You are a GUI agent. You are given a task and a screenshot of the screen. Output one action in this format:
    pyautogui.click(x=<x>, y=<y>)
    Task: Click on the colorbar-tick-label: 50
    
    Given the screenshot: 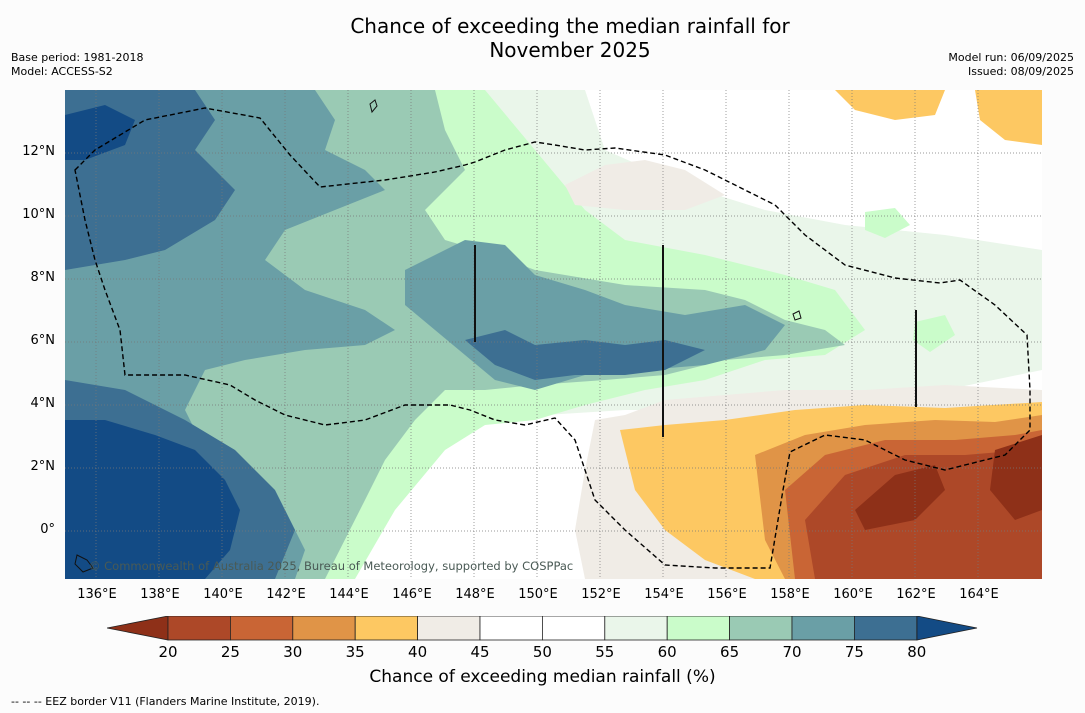 What is the action you would take?
    pyautogui.click(x=542, y=652)
    